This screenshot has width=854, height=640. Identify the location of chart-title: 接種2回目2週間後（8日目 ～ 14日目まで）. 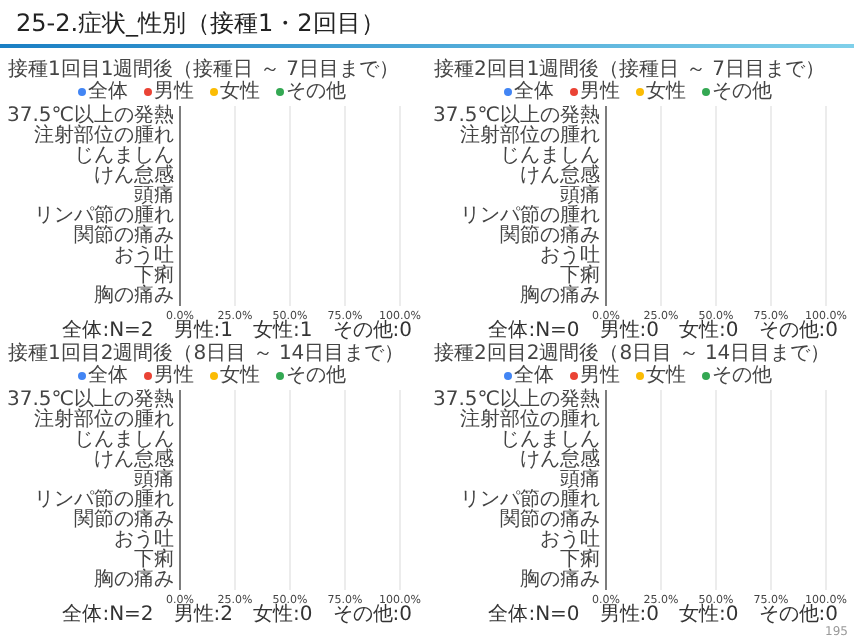
(632, 353).